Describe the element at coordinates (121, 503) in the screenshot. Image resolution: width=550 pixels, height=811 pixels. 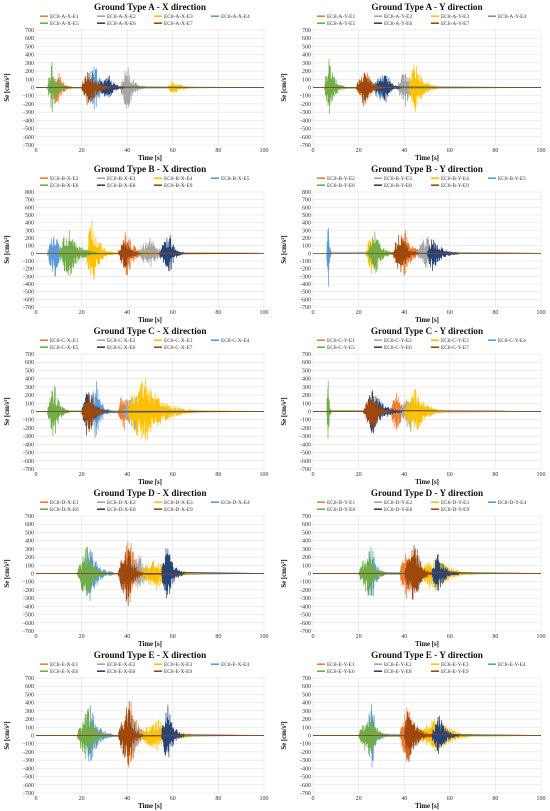
I see `legend-entry: EC8-D-X-E2` at that location.